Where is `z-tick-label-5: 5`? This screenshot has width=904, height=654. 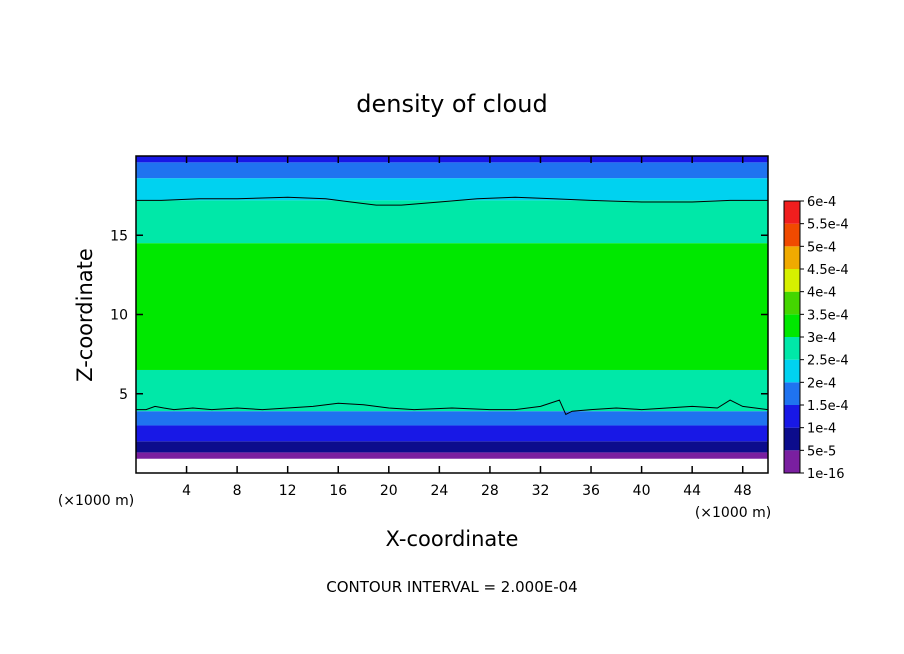 z-tick-label-5: 5 is located at coordinates (123, 395).